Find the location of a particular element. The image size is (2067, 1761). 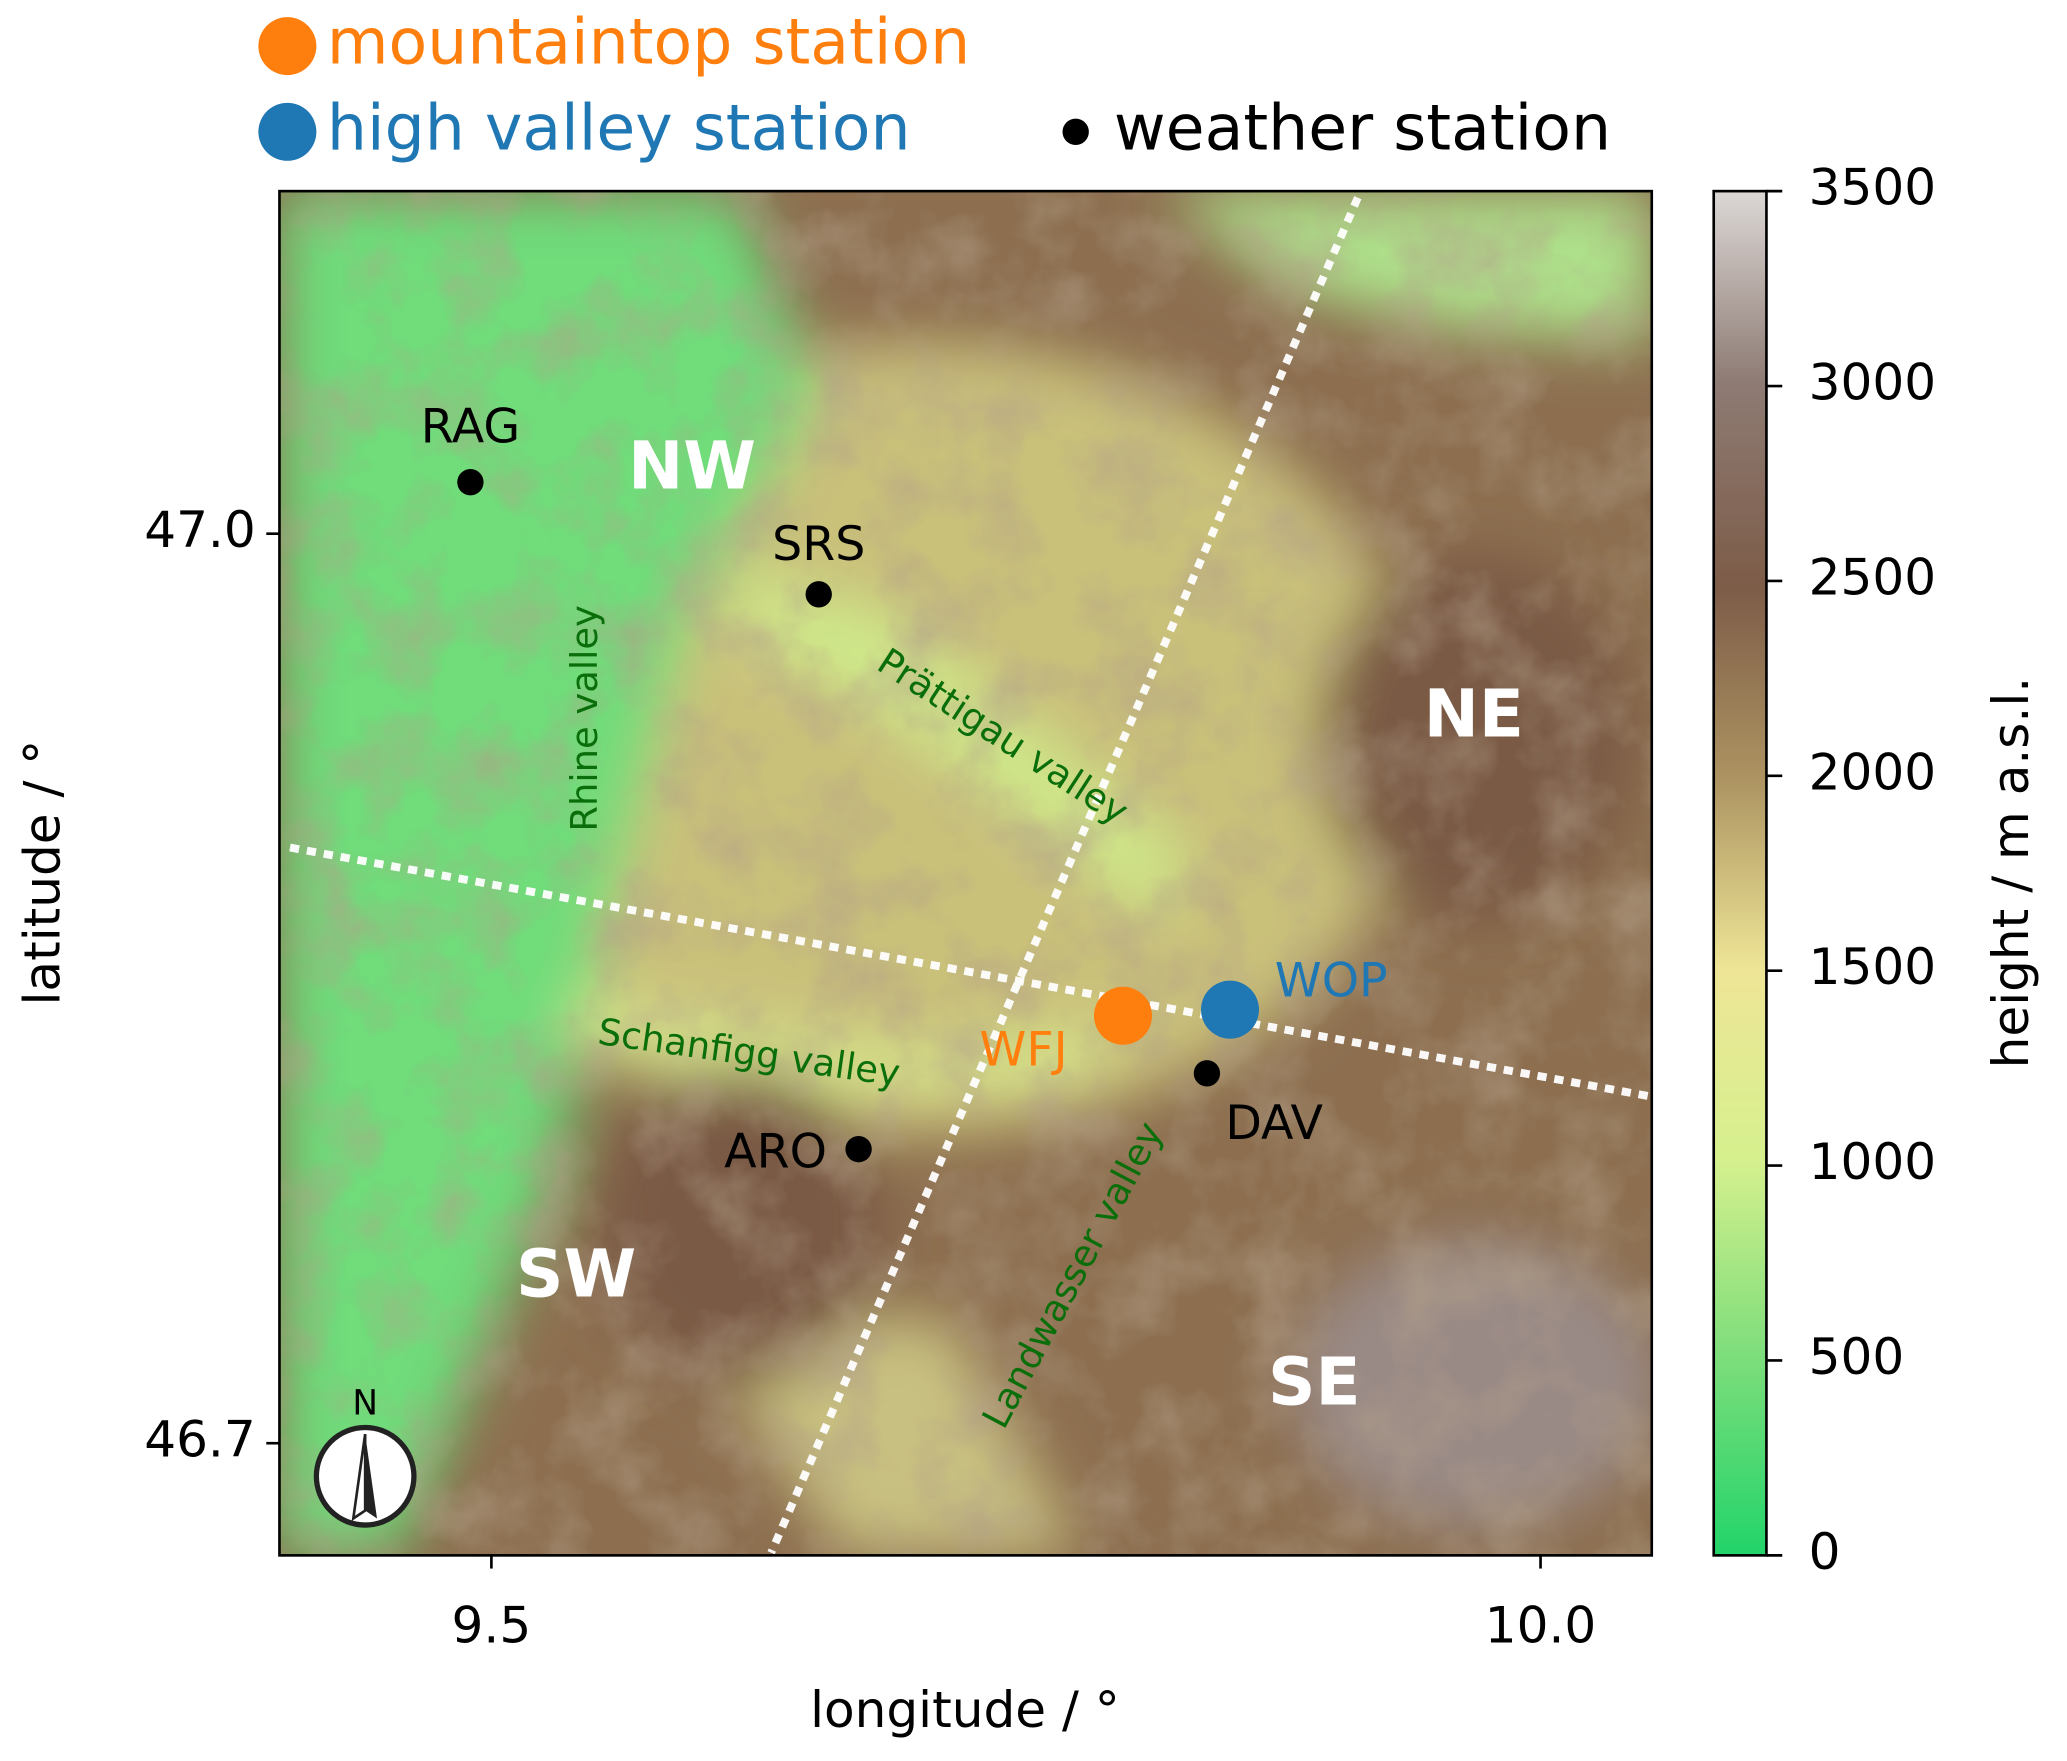

legend-label: high valley station is located at coordinates (619, 127).